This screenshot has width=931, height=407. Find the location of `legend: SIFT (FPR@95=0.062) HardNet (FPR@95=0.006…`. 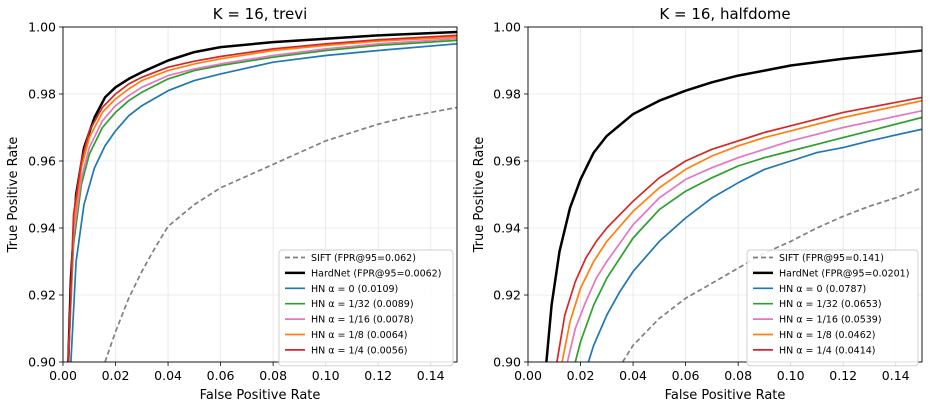

legend: SIFT (FPR@95=0.062) HardNet (FPR@95=0.006… is located at coordinates (366, 308).